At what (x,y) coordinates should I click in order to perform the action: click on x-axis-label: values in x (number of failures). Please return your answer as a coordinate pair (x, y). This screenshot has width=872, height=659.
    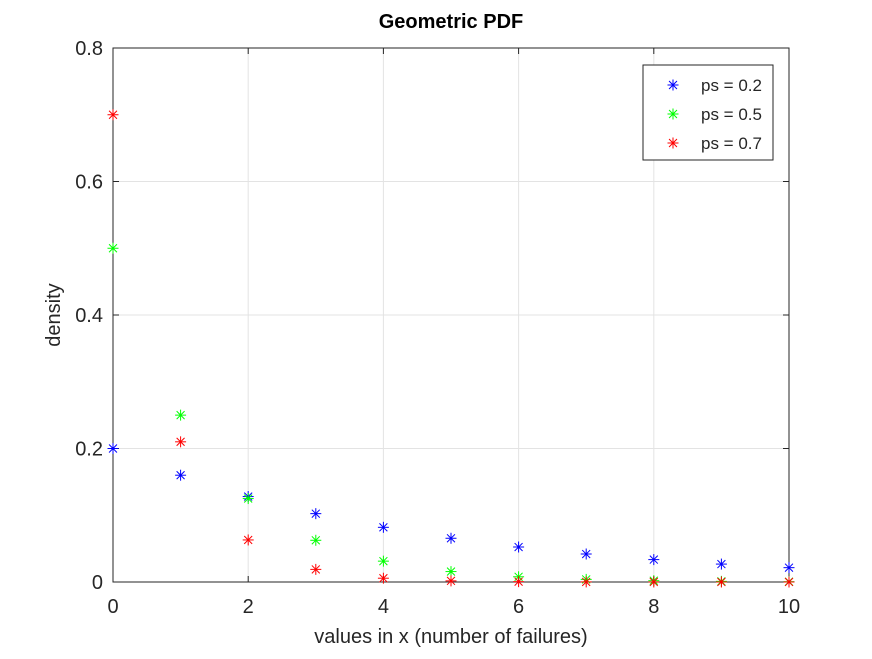
    Looking at the image, I should click on (450, 637).